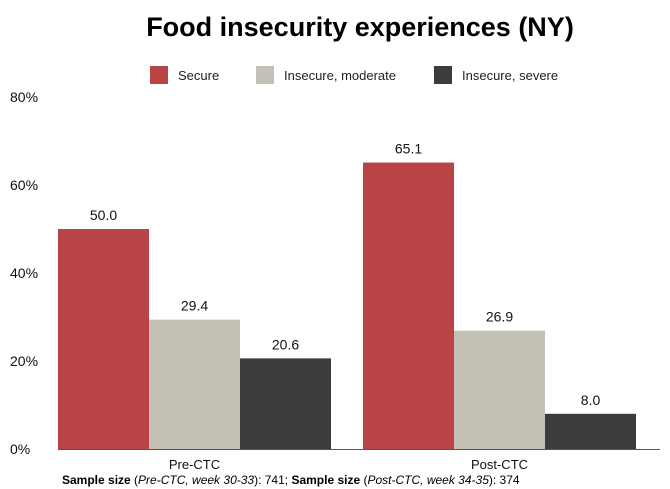  What do you see at coordinates (364, 480) in the screenshot?
I see `footnote-open-post: (` at bounding box center [364, 480].